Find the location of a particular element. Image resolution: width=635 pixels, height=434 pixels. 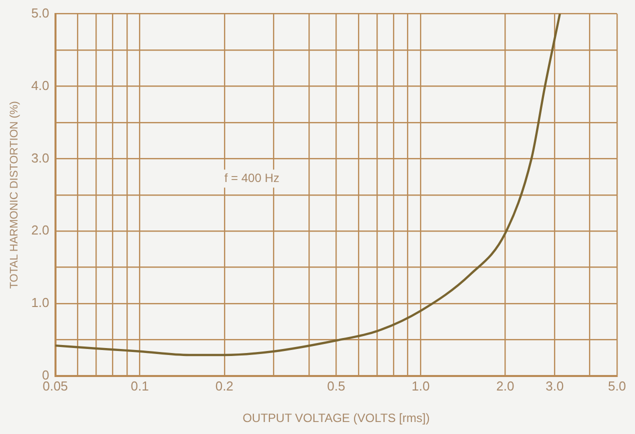

annotation: f = 400 Hz is located at coordinates (252, 177).